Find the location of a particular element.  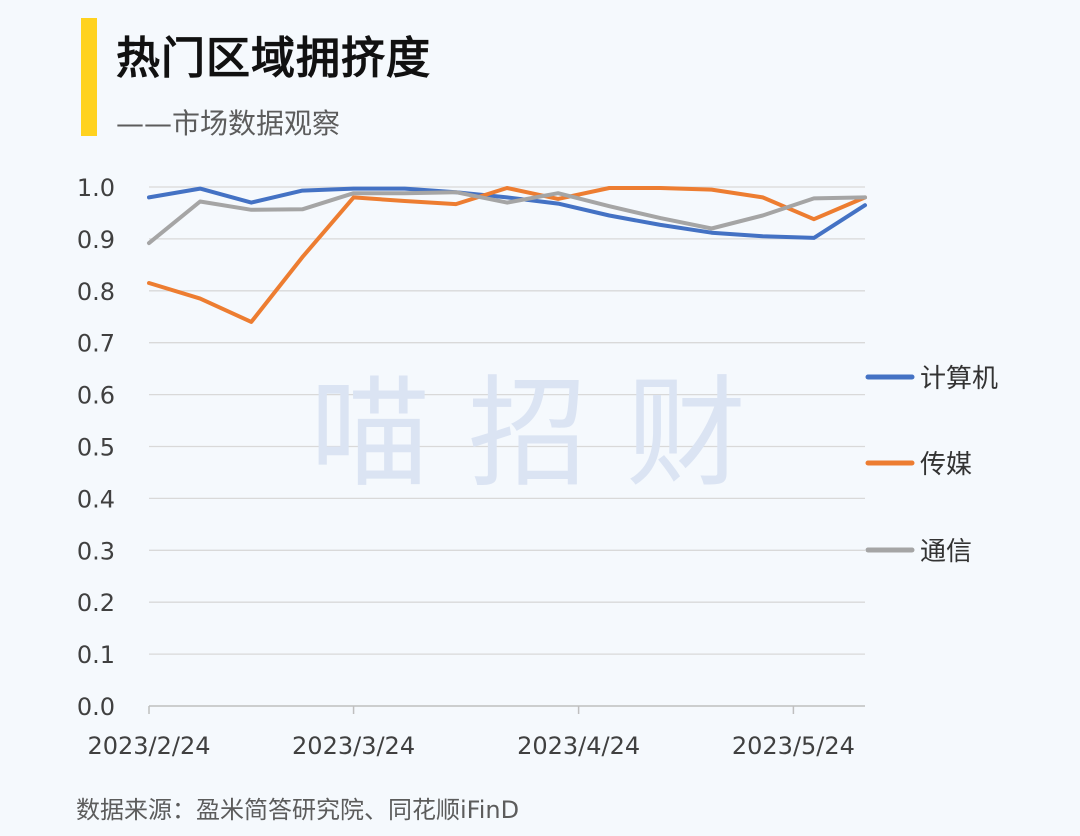

x-tick-label: 2023/5/24 is located at coordinates (793, 746).